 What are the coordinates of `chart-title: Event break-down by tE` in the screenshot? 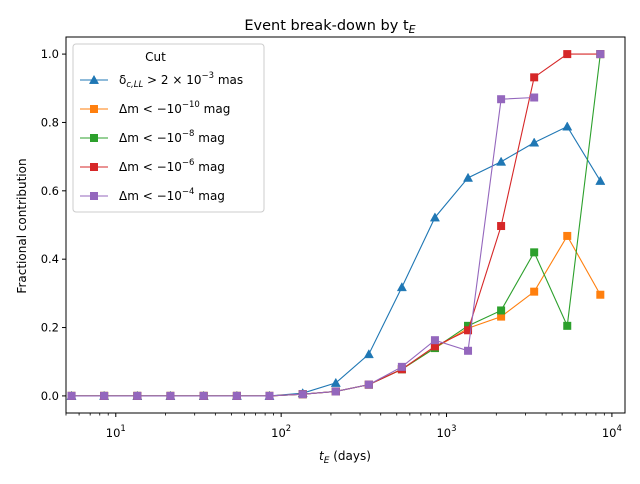 It's located at (329, 27).